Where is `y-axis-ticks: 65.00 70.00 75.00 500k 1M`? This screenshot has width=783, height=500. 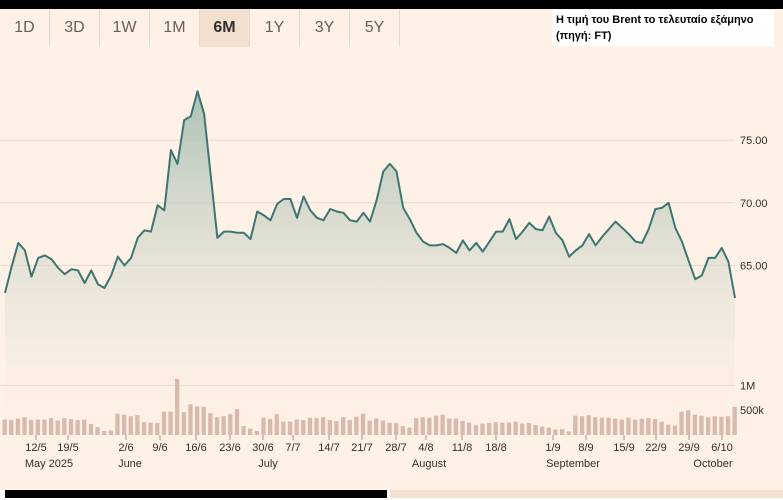 y-axis-ticks: 65.00 70.00 75.00 500k 1M is located at coordinates (754, 276).